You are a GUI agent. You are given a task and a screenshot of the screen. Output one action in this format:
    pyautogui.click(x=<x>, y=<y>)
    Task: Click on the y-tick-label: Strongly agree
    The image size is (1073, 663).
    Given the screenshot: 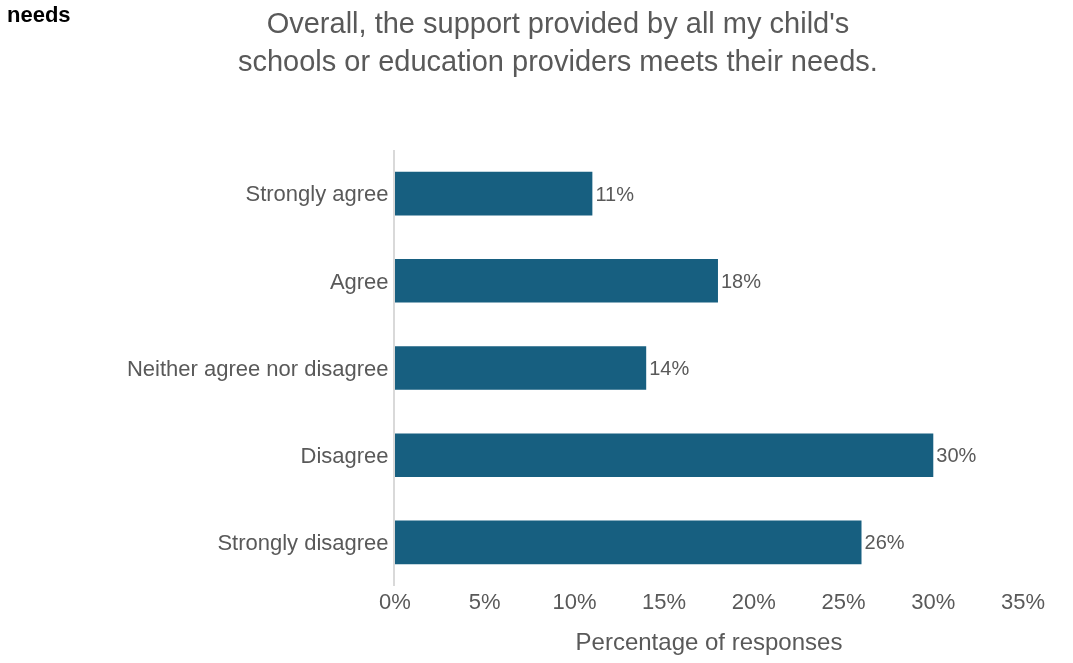 What is the action you would take?
    pyautogui.click(x=317, y=194)
    